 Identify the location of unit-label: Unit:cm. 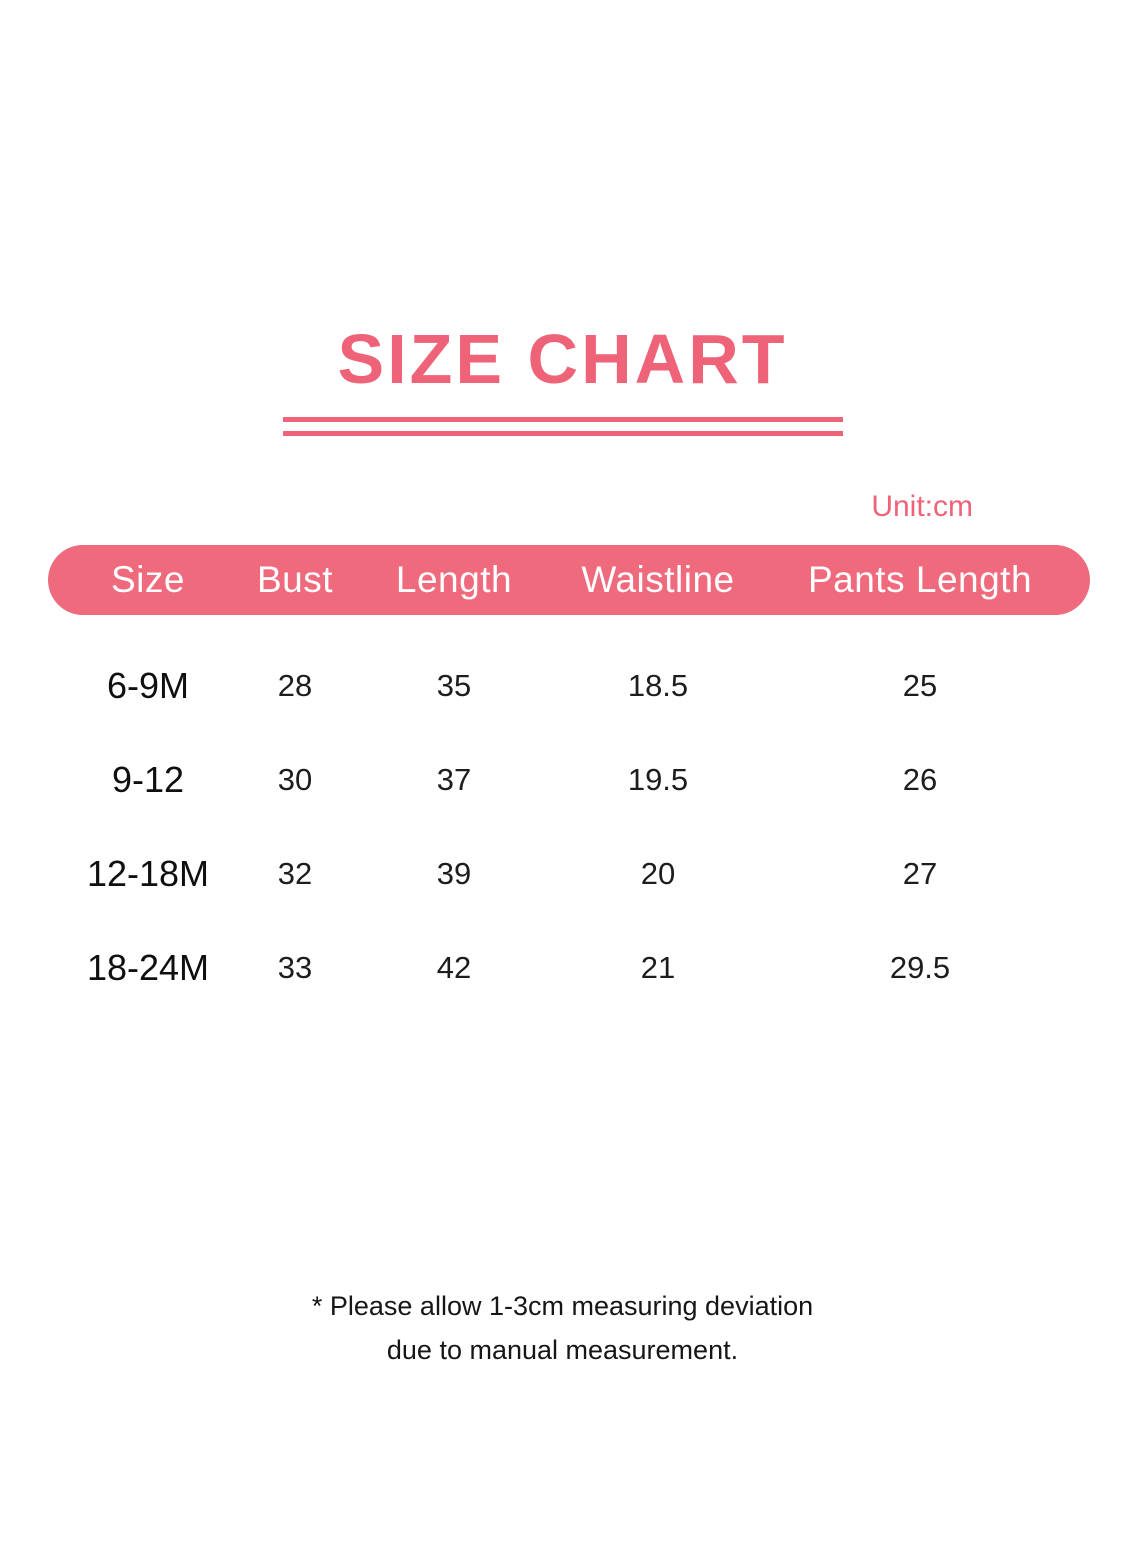
(922, 506).